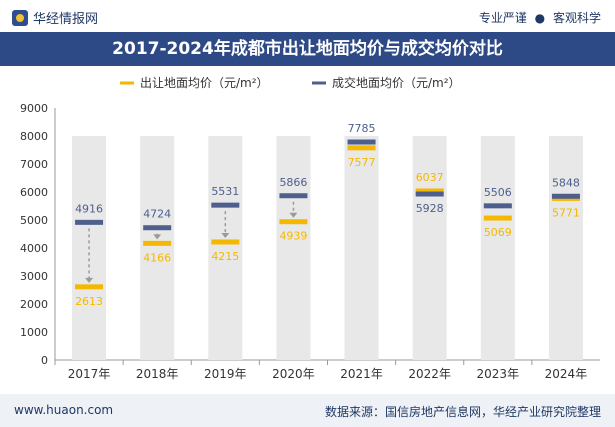 This screenshot has width=615, height=427. Describe the element at coordinates (430, 208) in the screenshot. I see `deal-data-label: 5928` at that location.